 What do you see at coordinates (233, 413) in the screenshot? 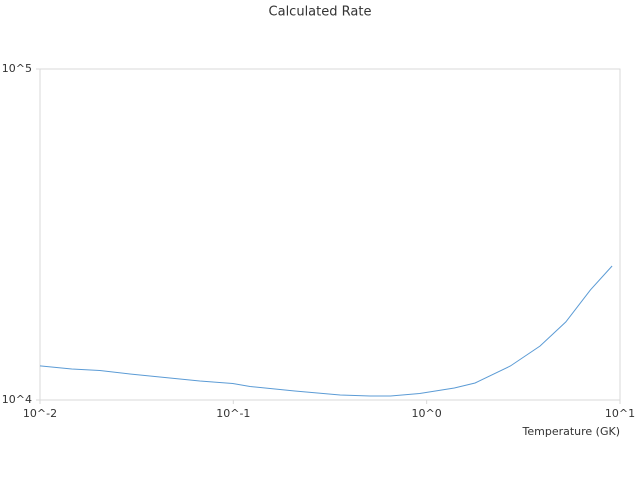
I see `x-tick-label: 10^-1` at bounding box center [233, 413].